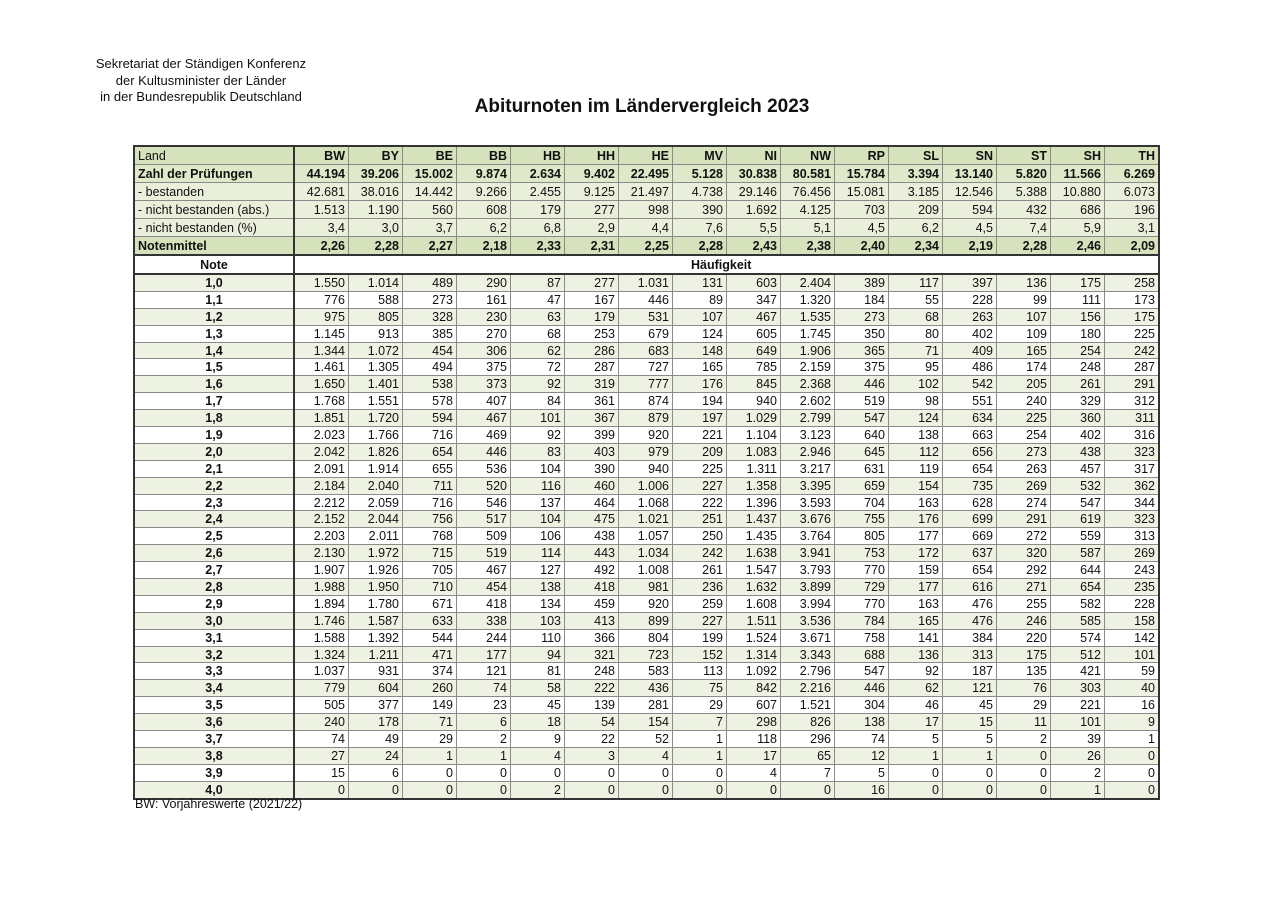 The image size is (1280, 905). What do you see at coordinates (861, 173) in the screenshot?
I see `value-cell: 15.784` at bounding box center [861, 173].